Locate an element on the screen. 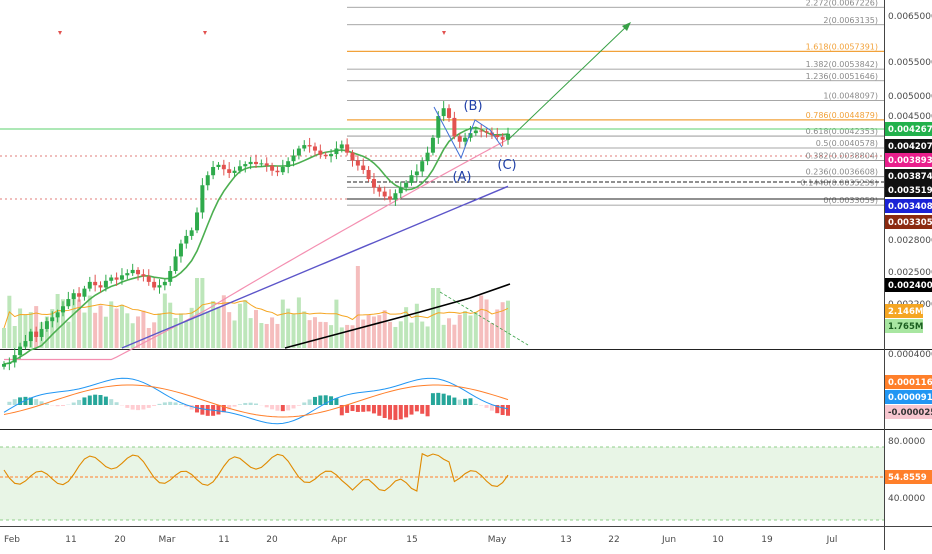  macd-badge-label: -0.0000255 is located at coordinates (910, 413).